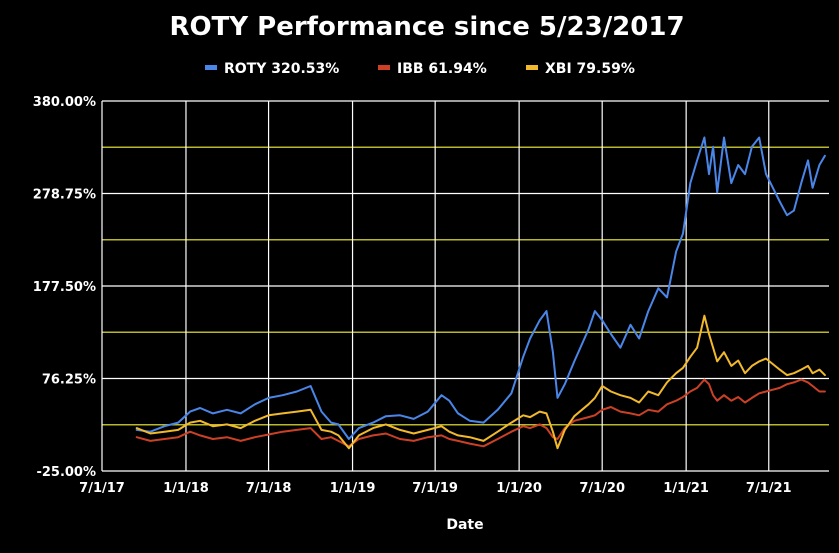  What do you see at coordinates (64, 102) in the screenshot?
I see `y-tick-label: 380.00%` at bounding box center [64, 102].